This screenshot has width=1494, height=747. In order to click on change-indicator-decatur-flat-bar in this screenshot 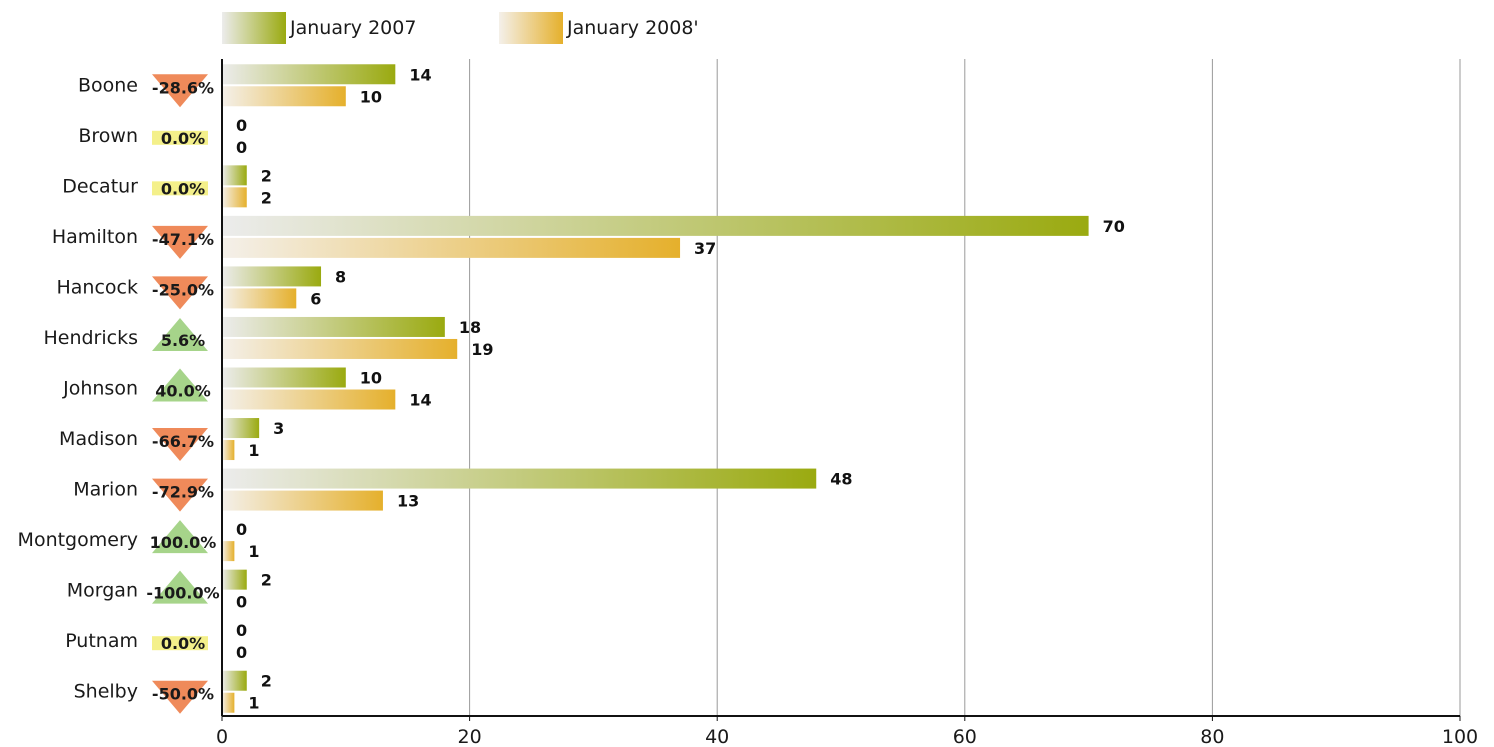, I will do `click(180, 188)`.